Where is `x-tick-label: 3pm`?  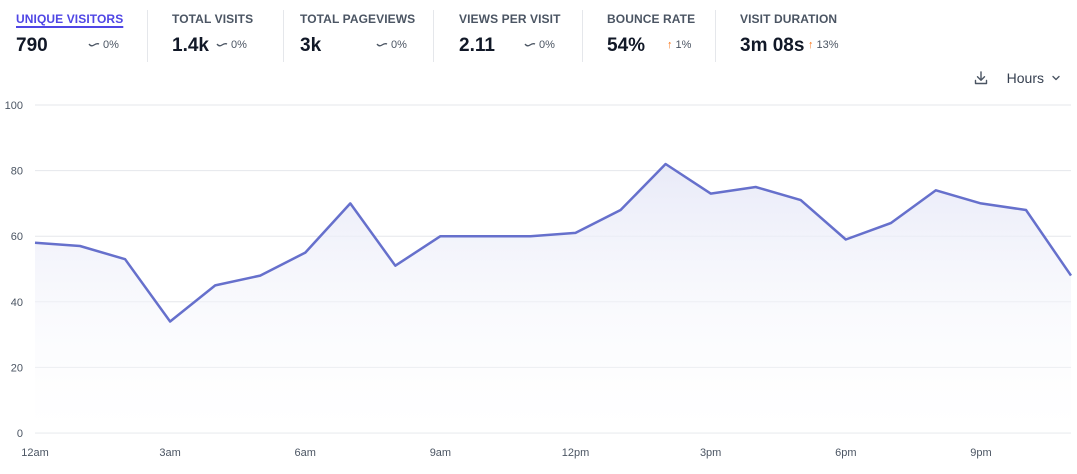
x-tick-label: 3pm is located at coordinates (710, 453).